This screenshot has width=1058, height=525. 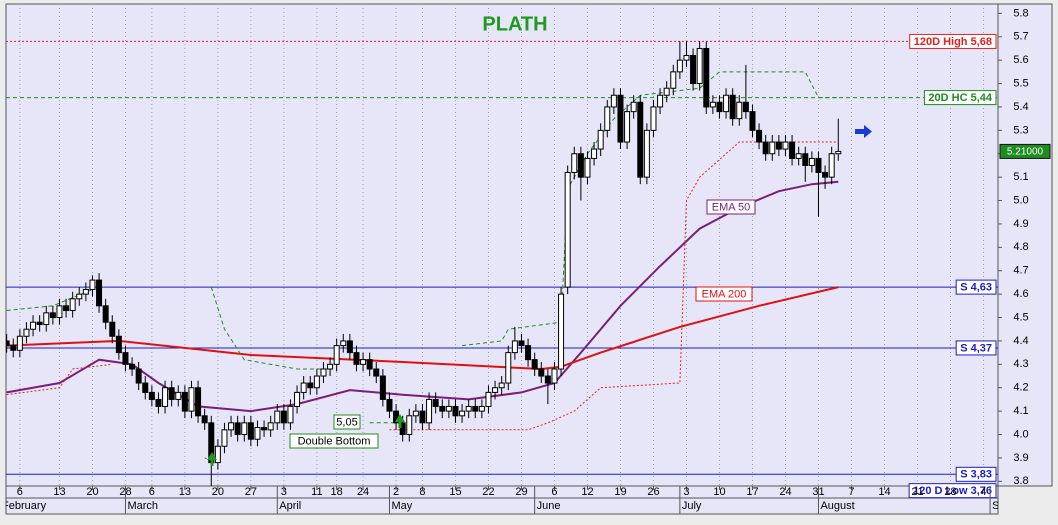 I want to click on x-tick-label: 24, so click(x=363, y=492).